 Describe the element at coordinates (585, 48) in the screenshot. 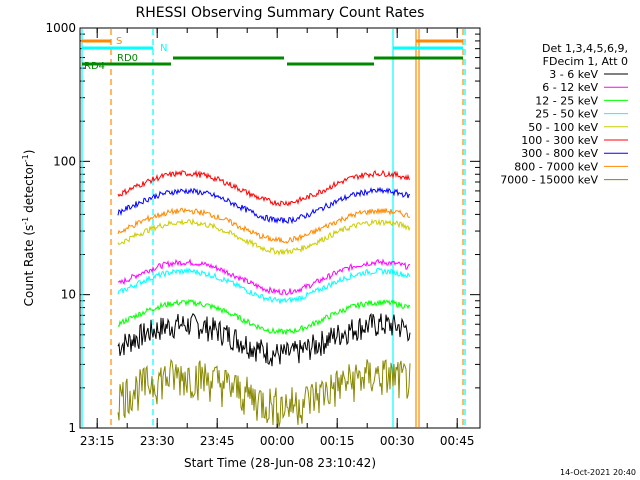

I see `legend-header-1: Det 1,3,4,5,6,9,` at that location.